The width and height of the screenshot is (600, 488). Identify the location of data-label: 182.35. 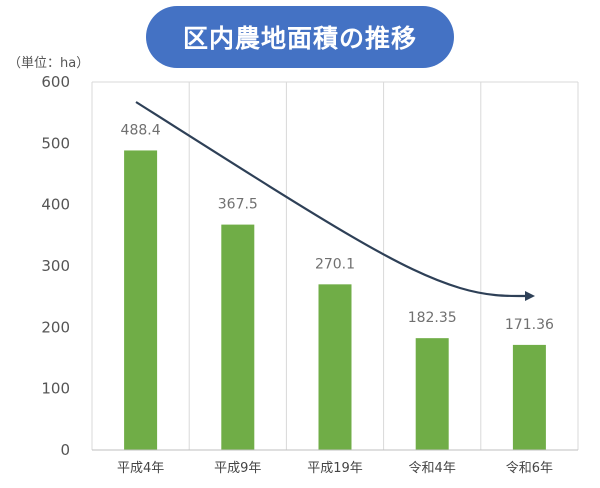
(432, 318).